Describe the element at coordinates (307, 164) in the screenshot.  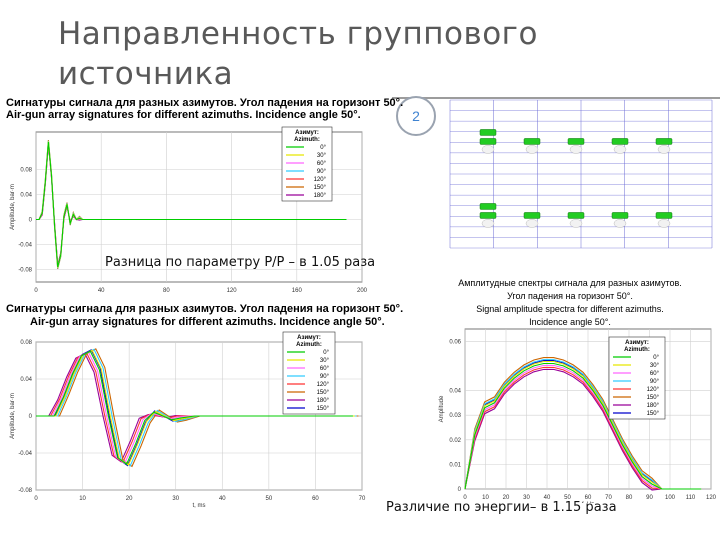
I see `chart1-legend-box` at that location.